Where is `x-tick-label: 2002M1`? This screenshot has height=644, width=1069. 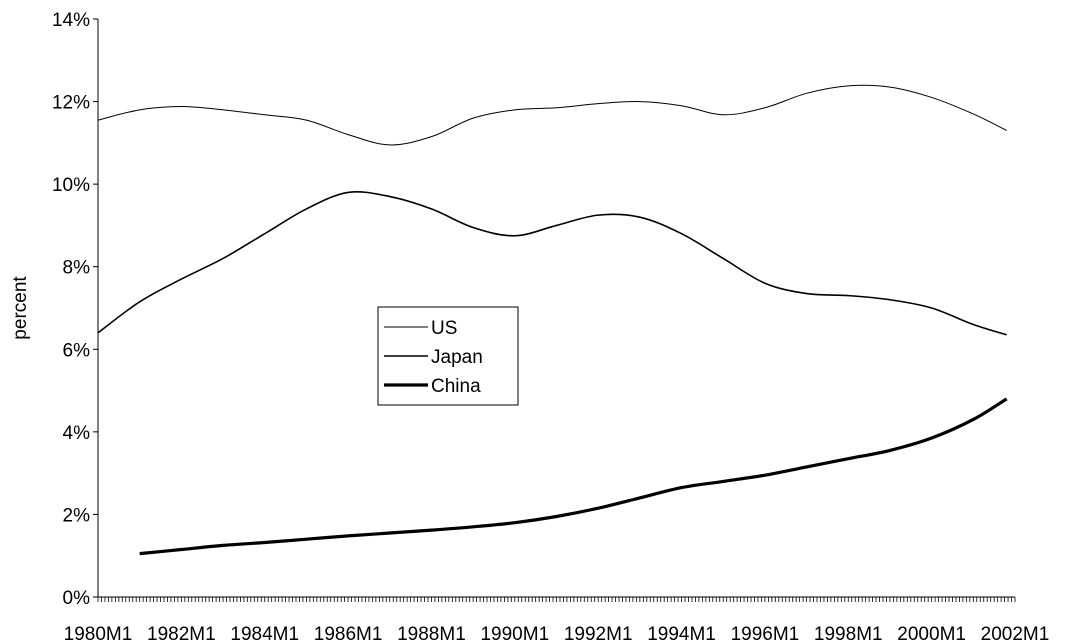 x-tick-label: 2002M1 is located at coordinates (1015, 634).